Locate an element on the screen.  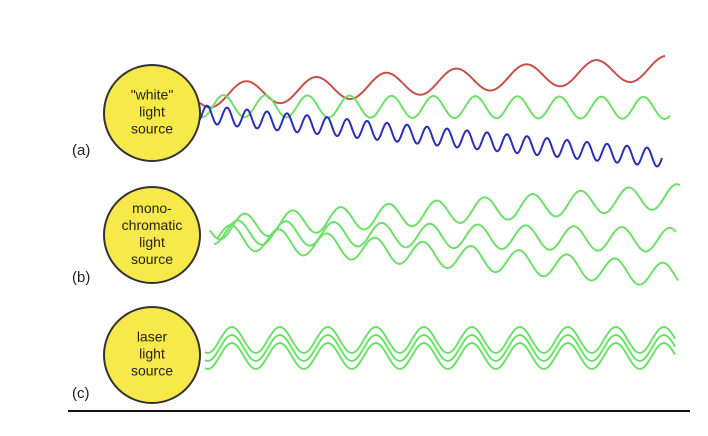
panel-label: (b) is located at coordinates (81, 277).